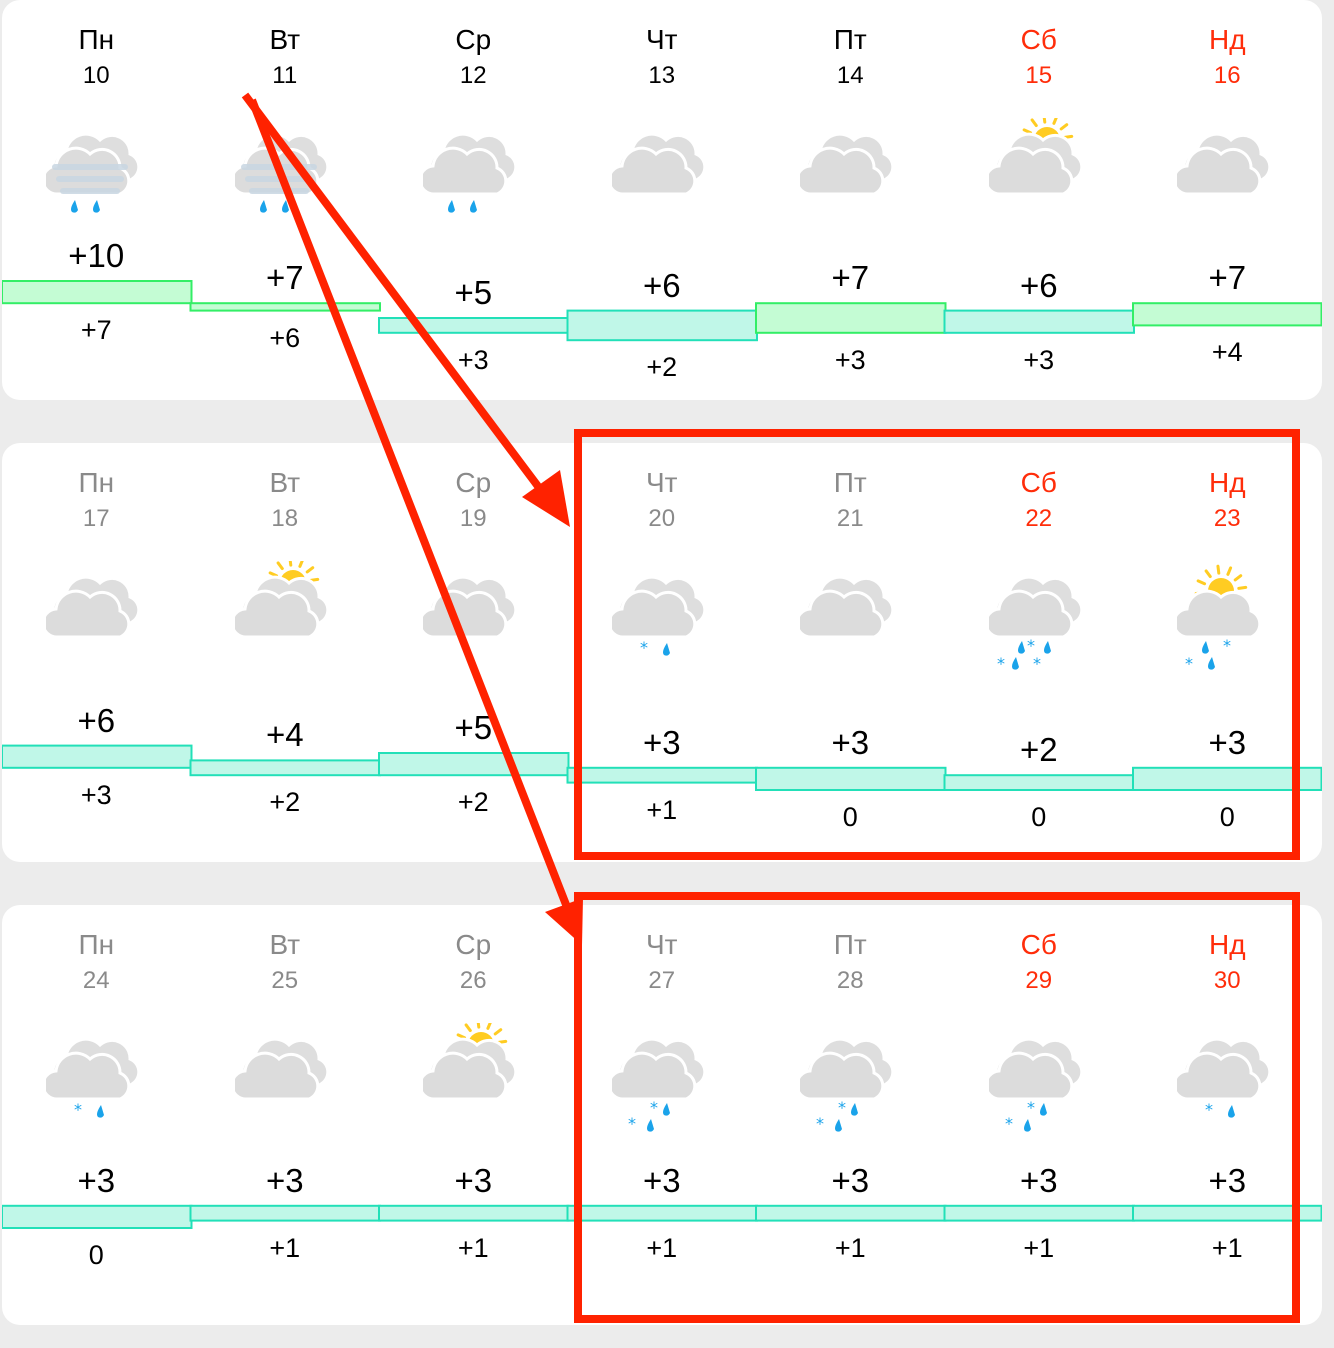 Image resolution: width=1334 pixels, height=1348 pixels. I want to click on day-cell: Пт 21 +3 0, so click(850, 652).